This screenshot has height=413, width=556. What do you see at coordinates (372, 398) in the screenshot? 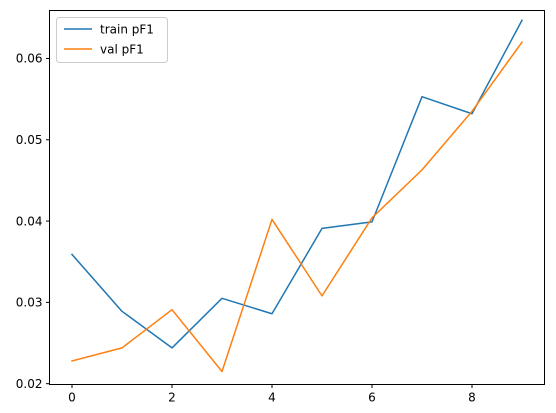
I see `x-tick-label: 6` at bounding box center [372, 398].